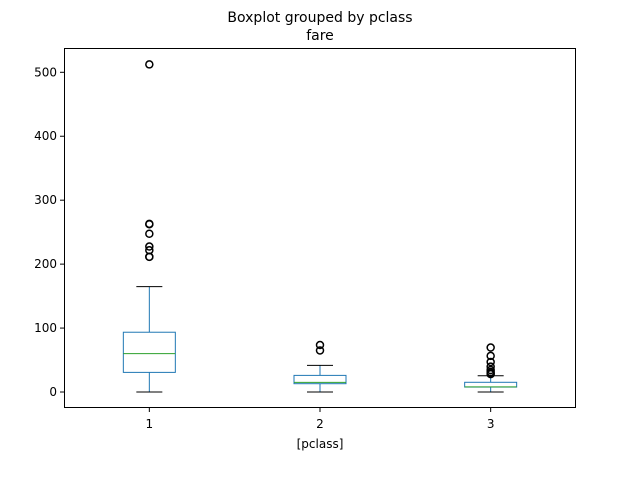  I want to click on y-tick-label: 0, so click(53, 392).